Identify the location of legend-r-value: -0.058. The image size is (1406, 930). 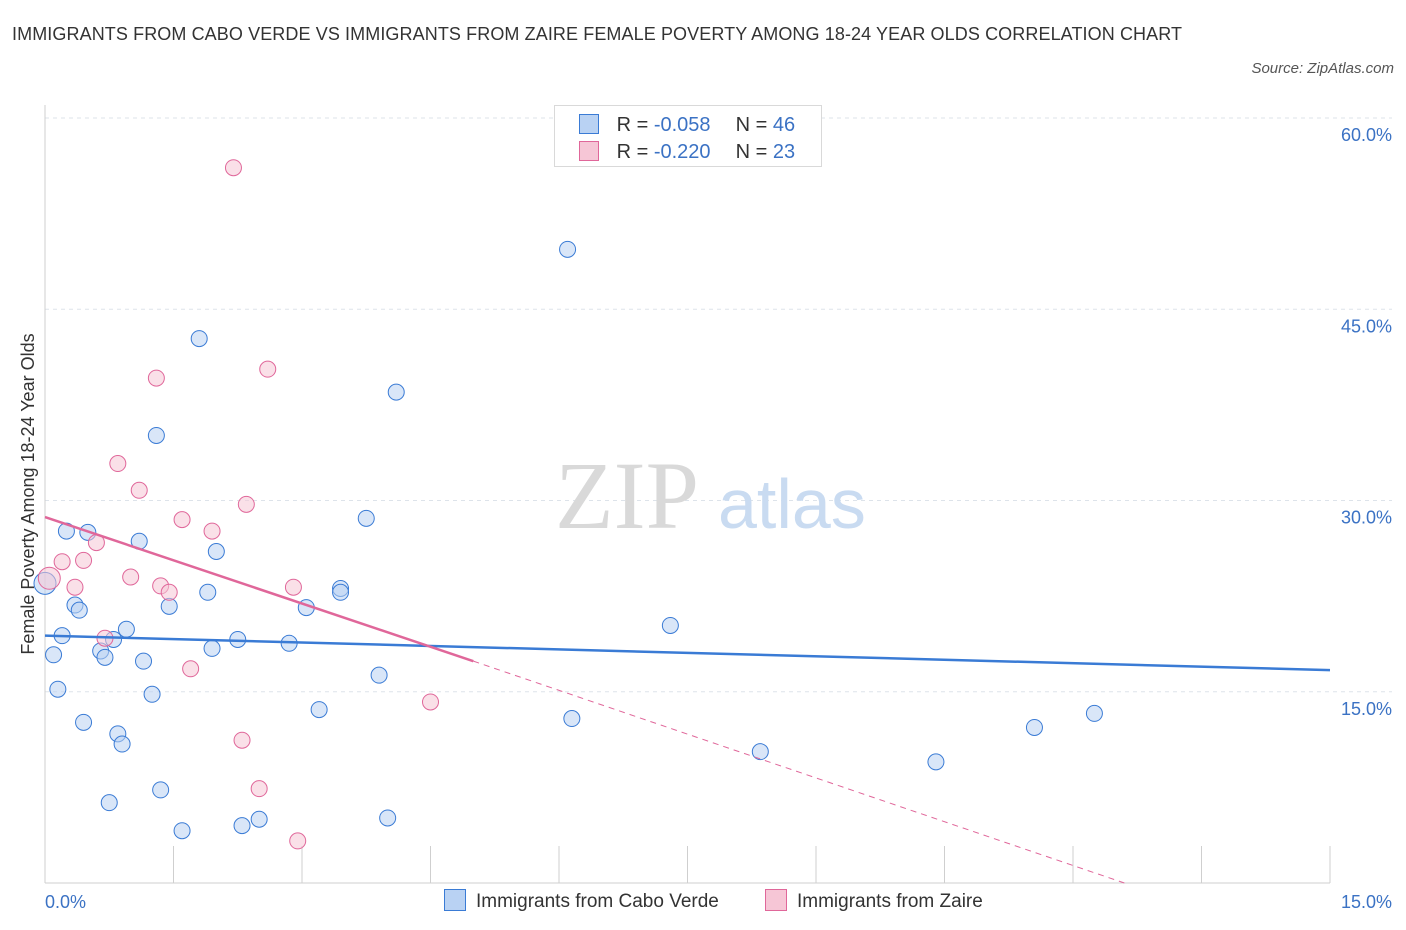
(682, 125).